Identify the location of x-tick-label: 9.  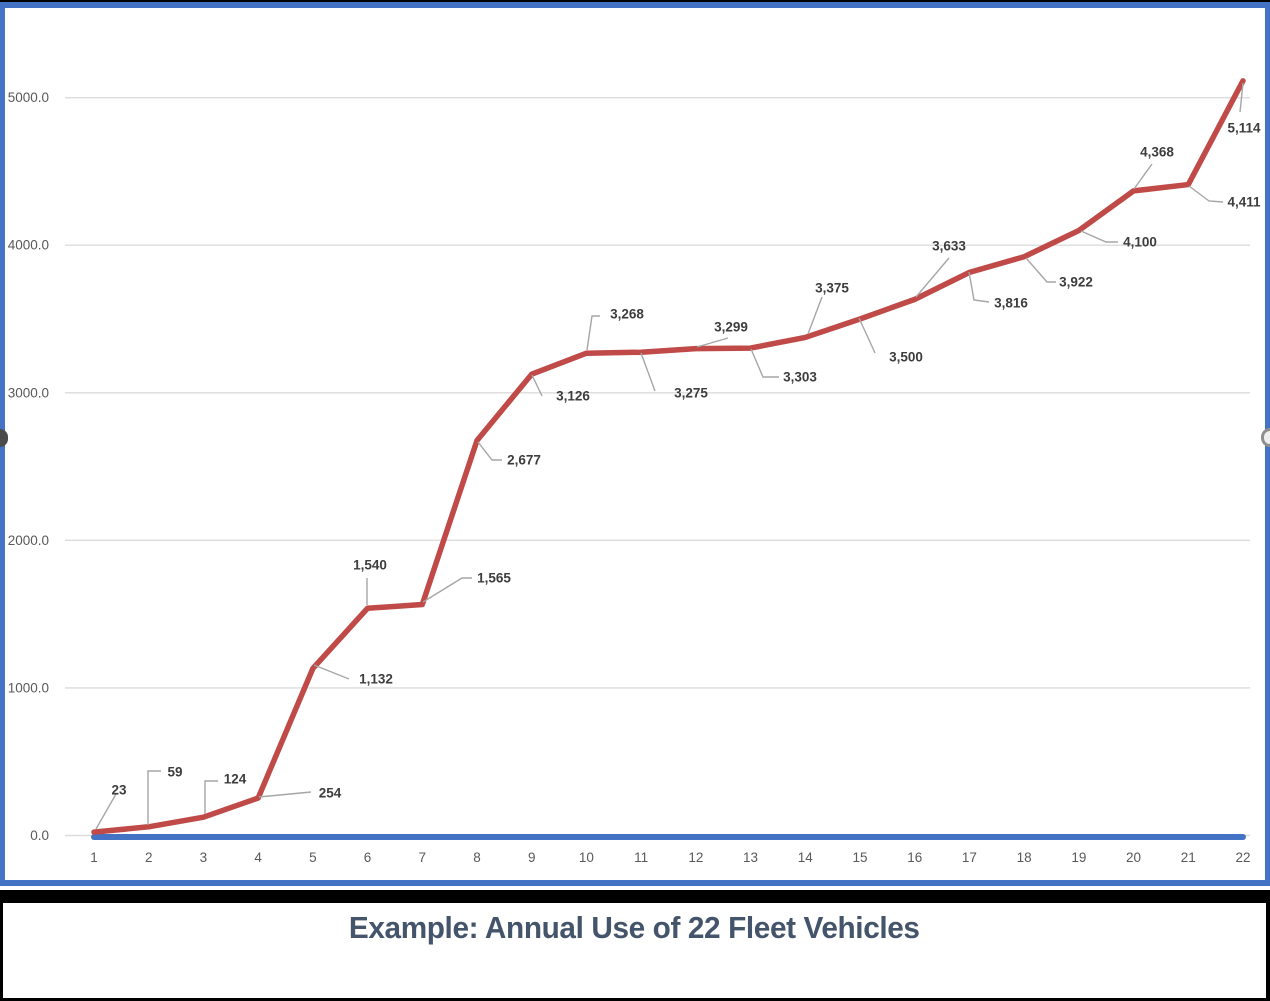
(532, 857).